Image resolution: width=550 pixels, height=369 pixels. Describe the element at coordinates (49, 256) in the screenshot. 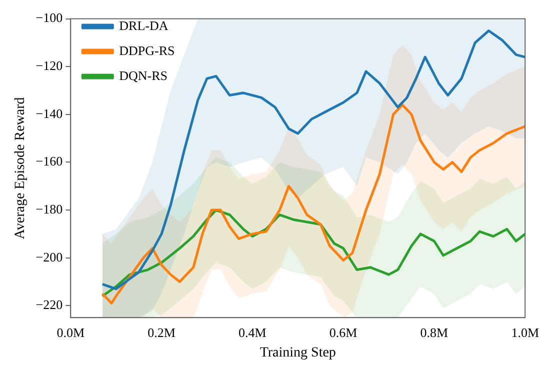

I see `y-tick-label: −200` at that location.